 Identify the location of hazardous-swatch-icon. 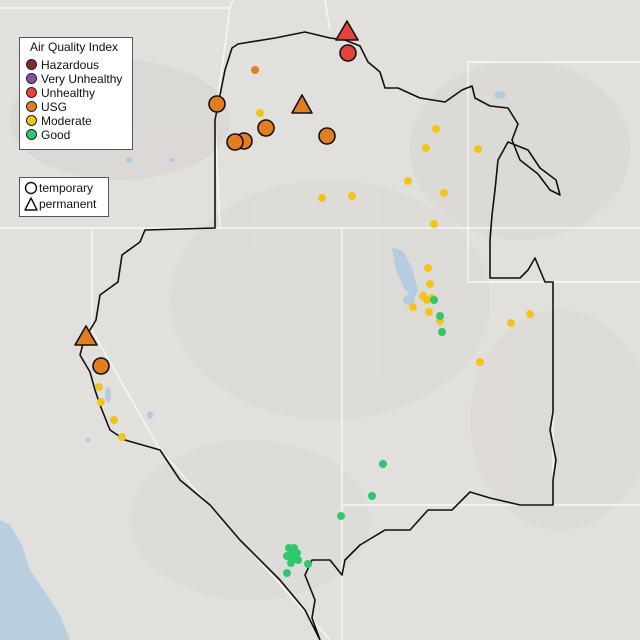
(31, 64).